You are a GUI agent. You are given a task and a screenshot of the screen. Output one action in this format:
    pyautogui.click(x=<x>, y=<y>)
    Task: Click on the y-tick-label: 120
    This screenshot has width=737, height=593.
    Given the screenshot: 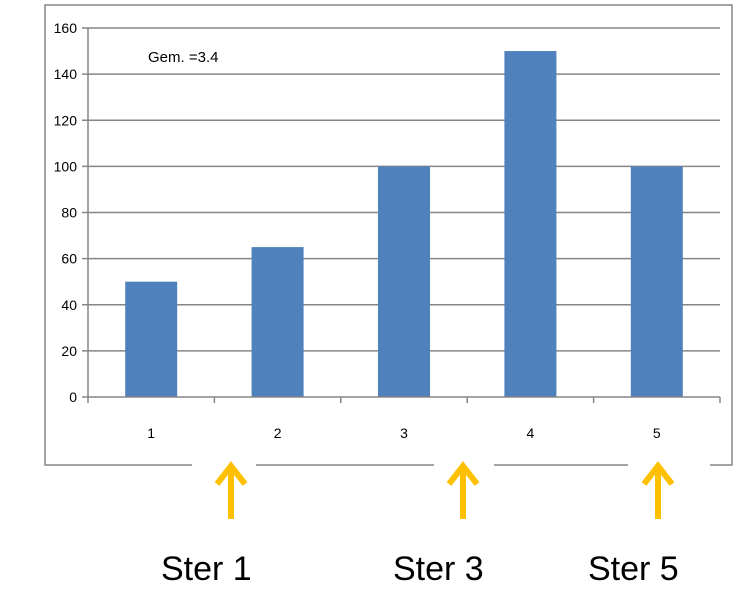 What is the action you would take?
    pyautogui.click(x=66, y=120)
    